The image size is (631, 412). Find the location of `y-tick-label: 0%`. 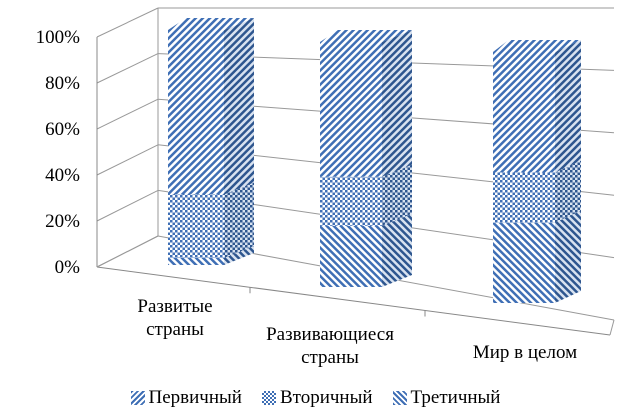

y-tick-label: 0% is located at coordinates (68, 267).